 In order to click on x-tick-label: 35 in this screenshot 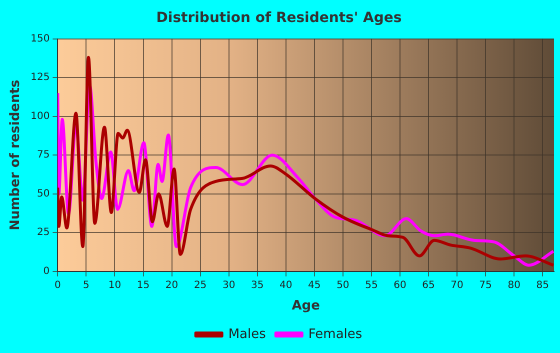, I will do `click(257, 285)`.